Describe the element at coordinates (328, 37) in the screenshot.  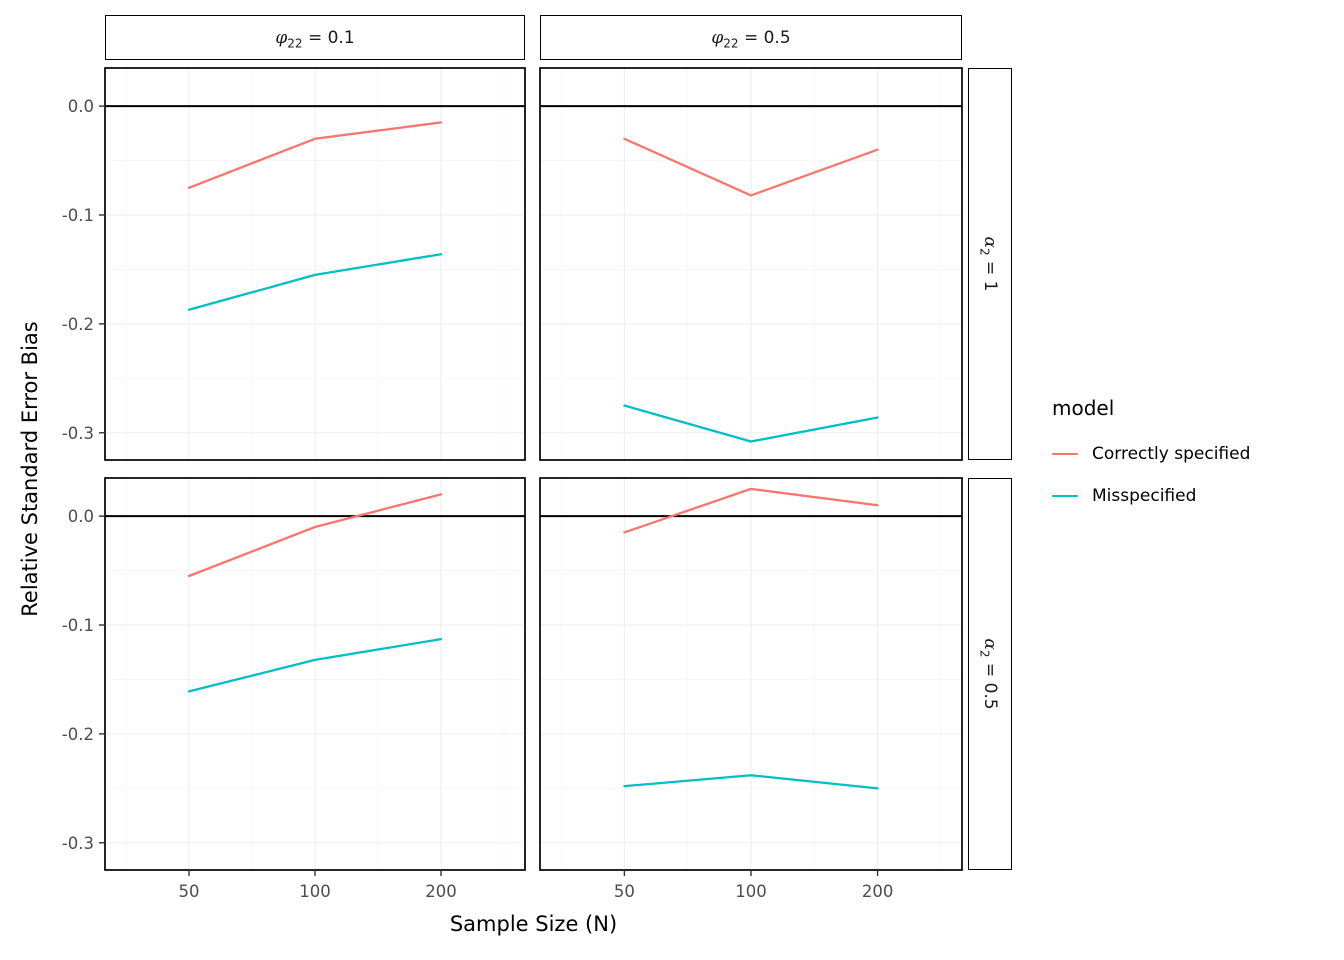
I see `strip-col1-value: = 0.1` at that location.